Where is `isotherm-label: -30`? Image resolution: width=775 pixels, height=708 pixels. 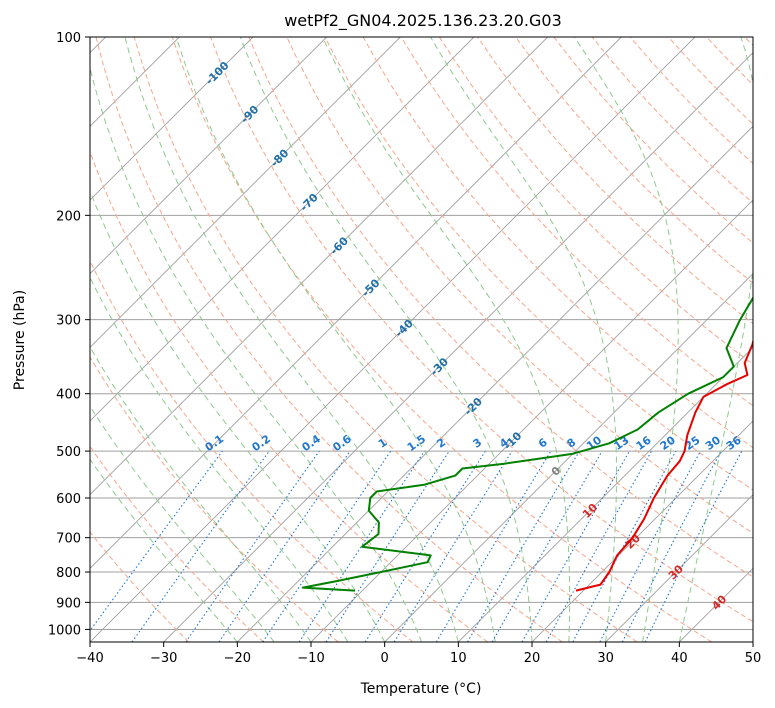 isotherm-label: -30 is located at coordinates (439, 366).